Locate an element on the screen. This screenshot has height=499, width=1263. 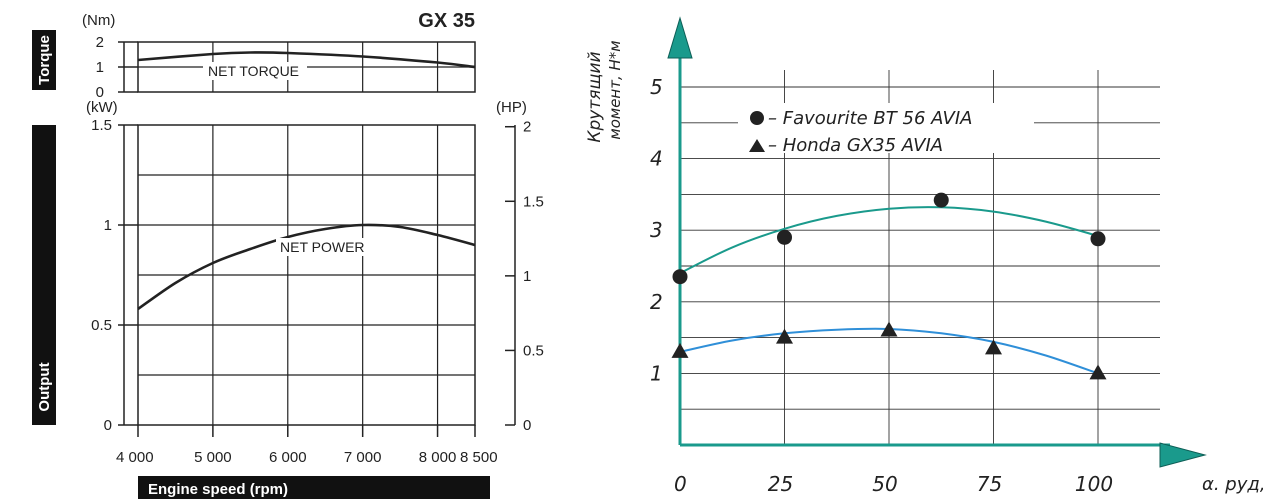
right-y-tick-label: 1 is located at coordinates (656, 373).